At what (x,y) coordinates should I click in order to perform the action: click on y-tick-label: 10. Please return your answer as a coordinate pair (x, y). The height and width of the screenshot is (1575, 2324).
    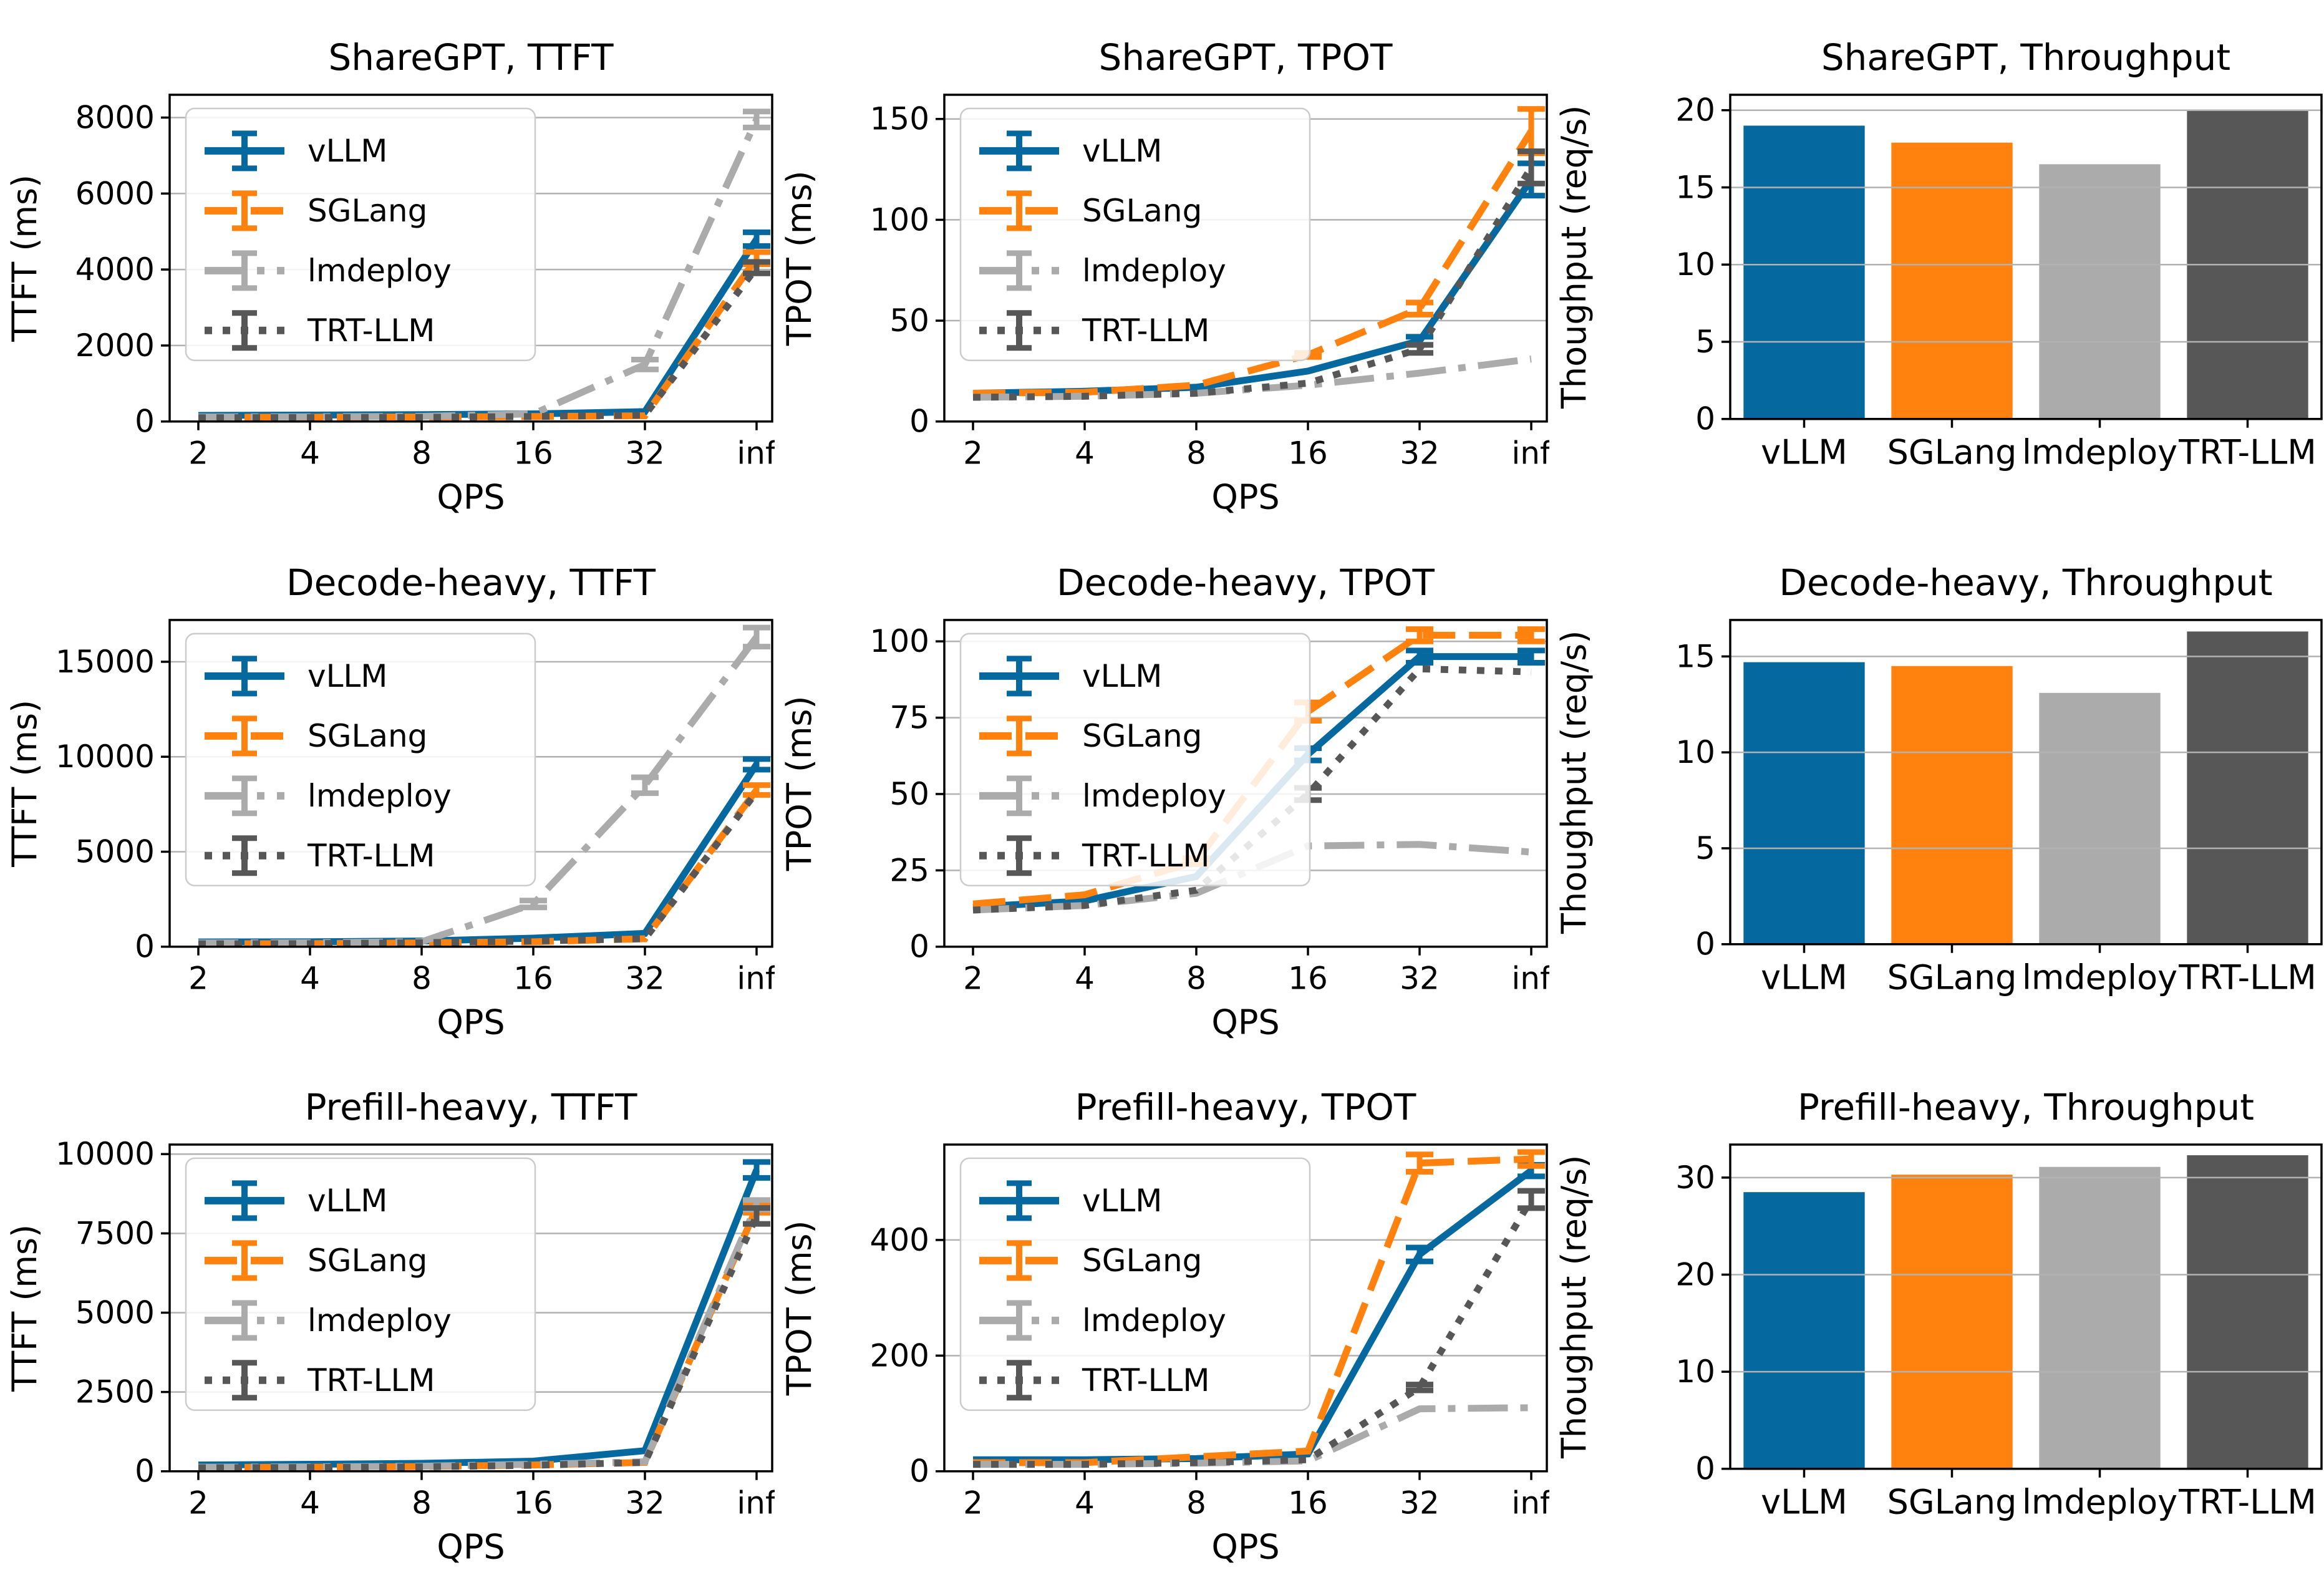
    Looking at the image, I should click on (1695, 265).